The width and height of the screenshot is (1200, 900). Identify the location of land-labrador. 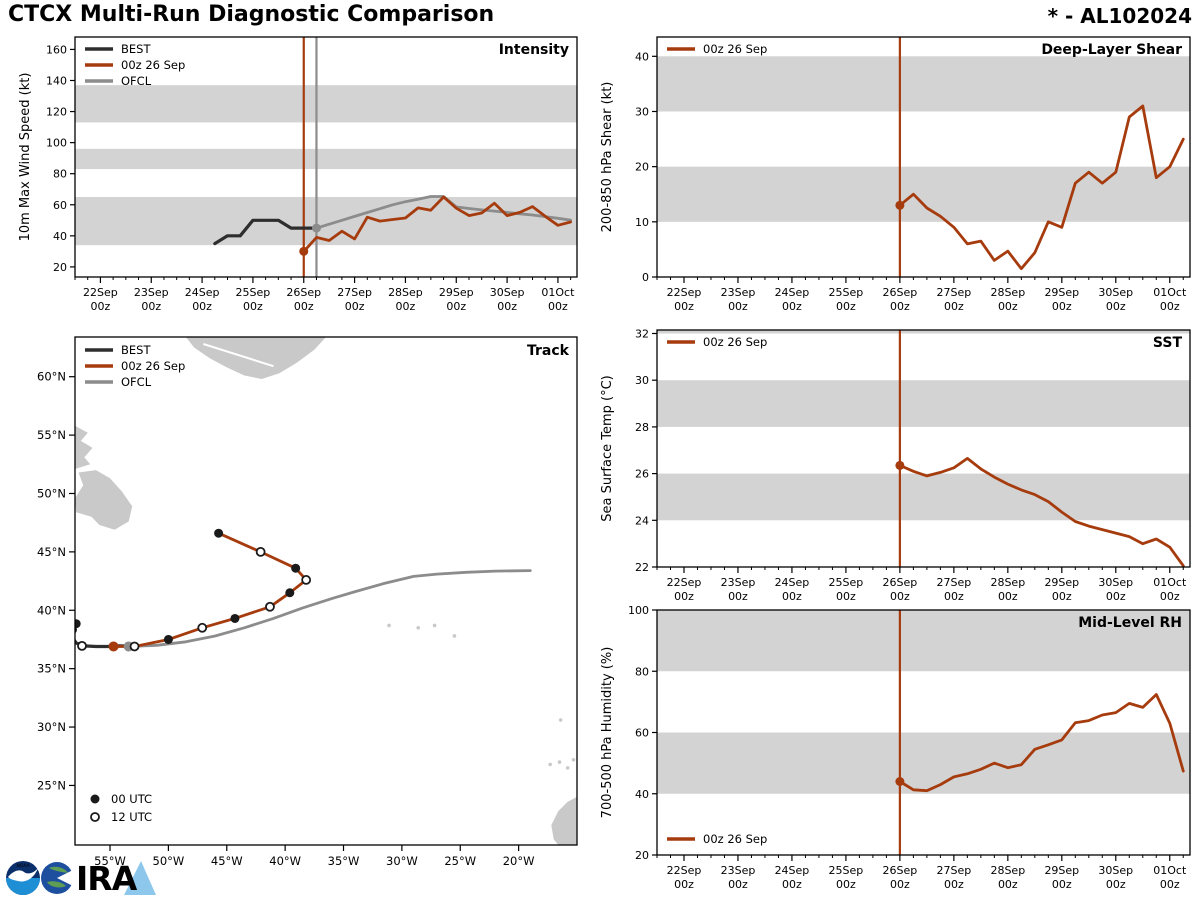
(84, 447).